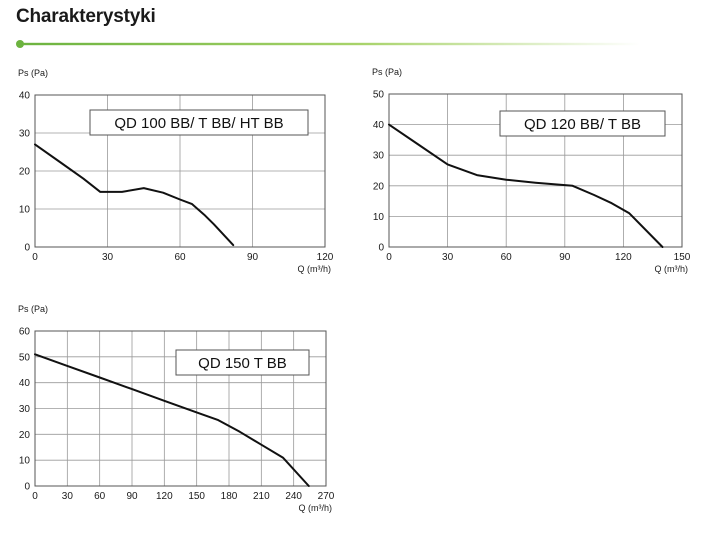  I want to click on accent-line, so click(330, 44).